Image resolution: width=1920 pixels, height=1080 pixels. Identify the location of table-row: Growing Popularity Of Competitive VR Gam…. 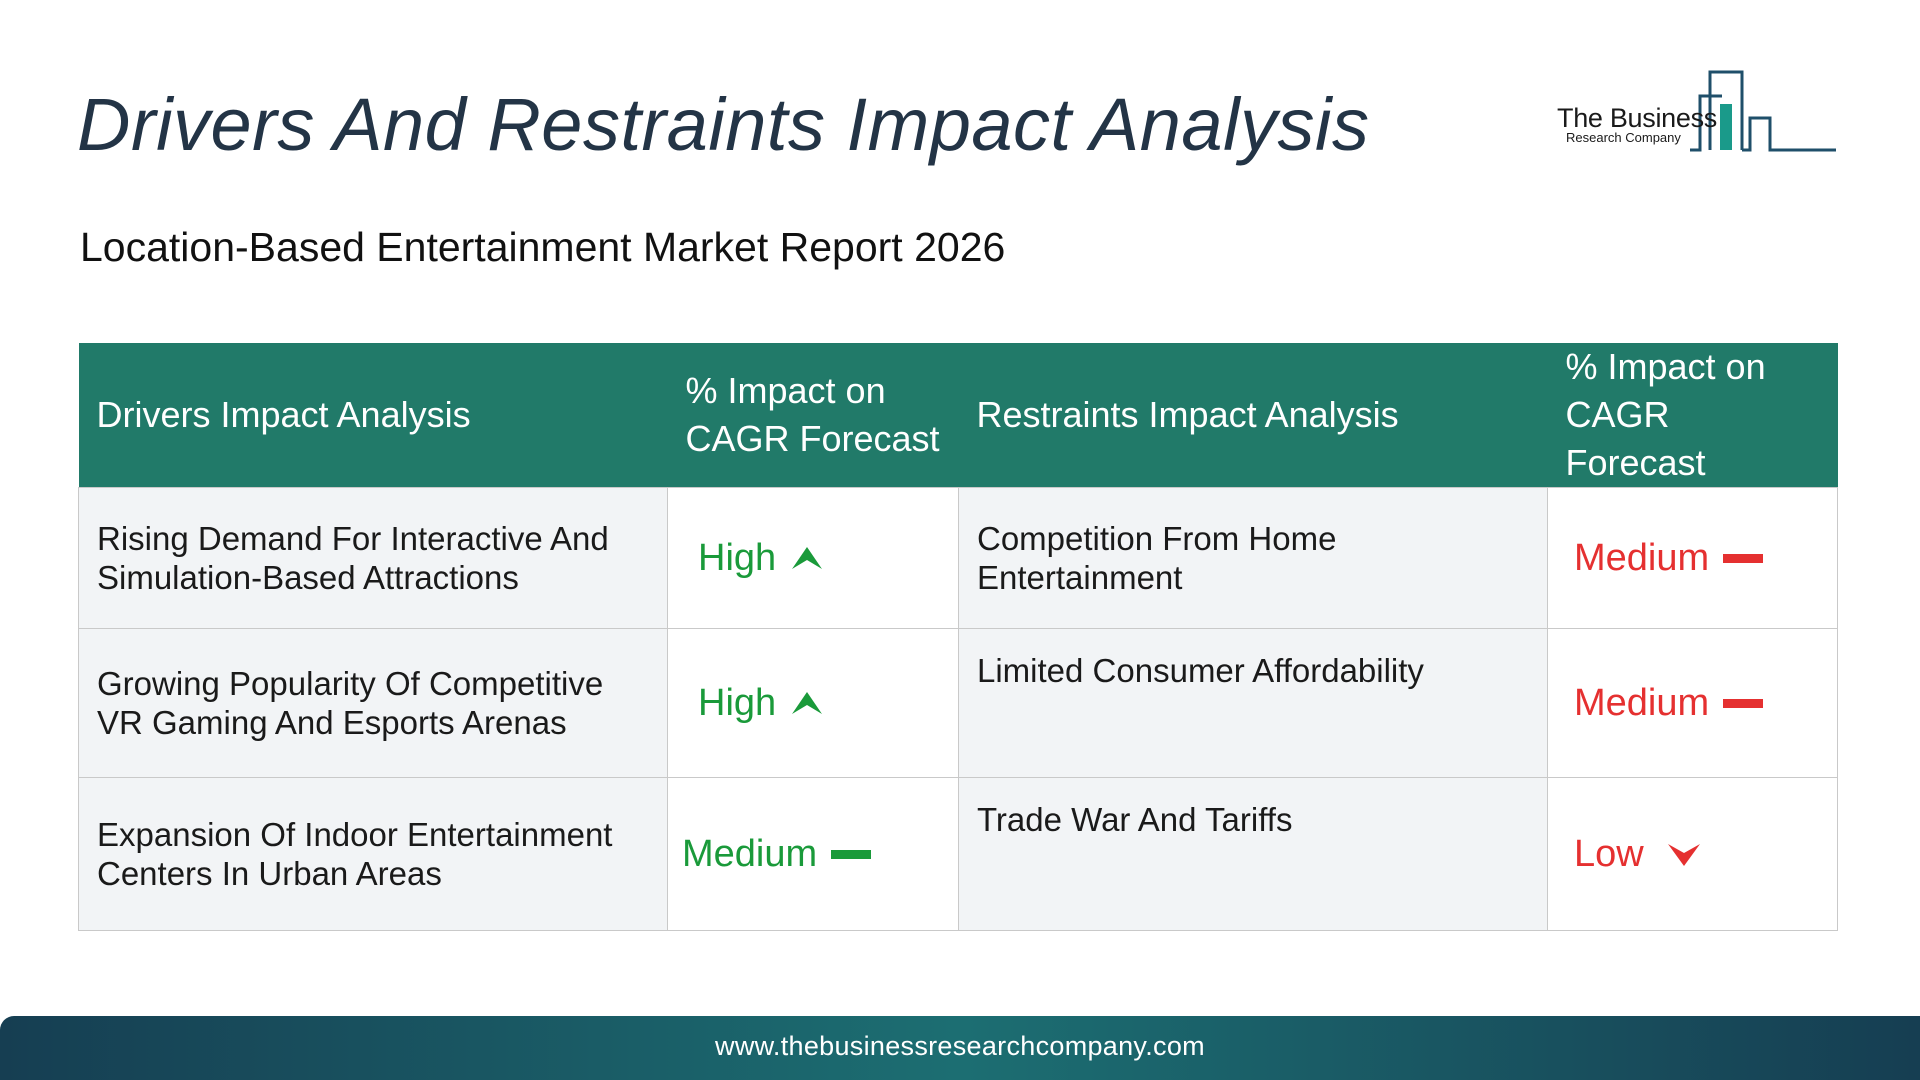
(958, 703).